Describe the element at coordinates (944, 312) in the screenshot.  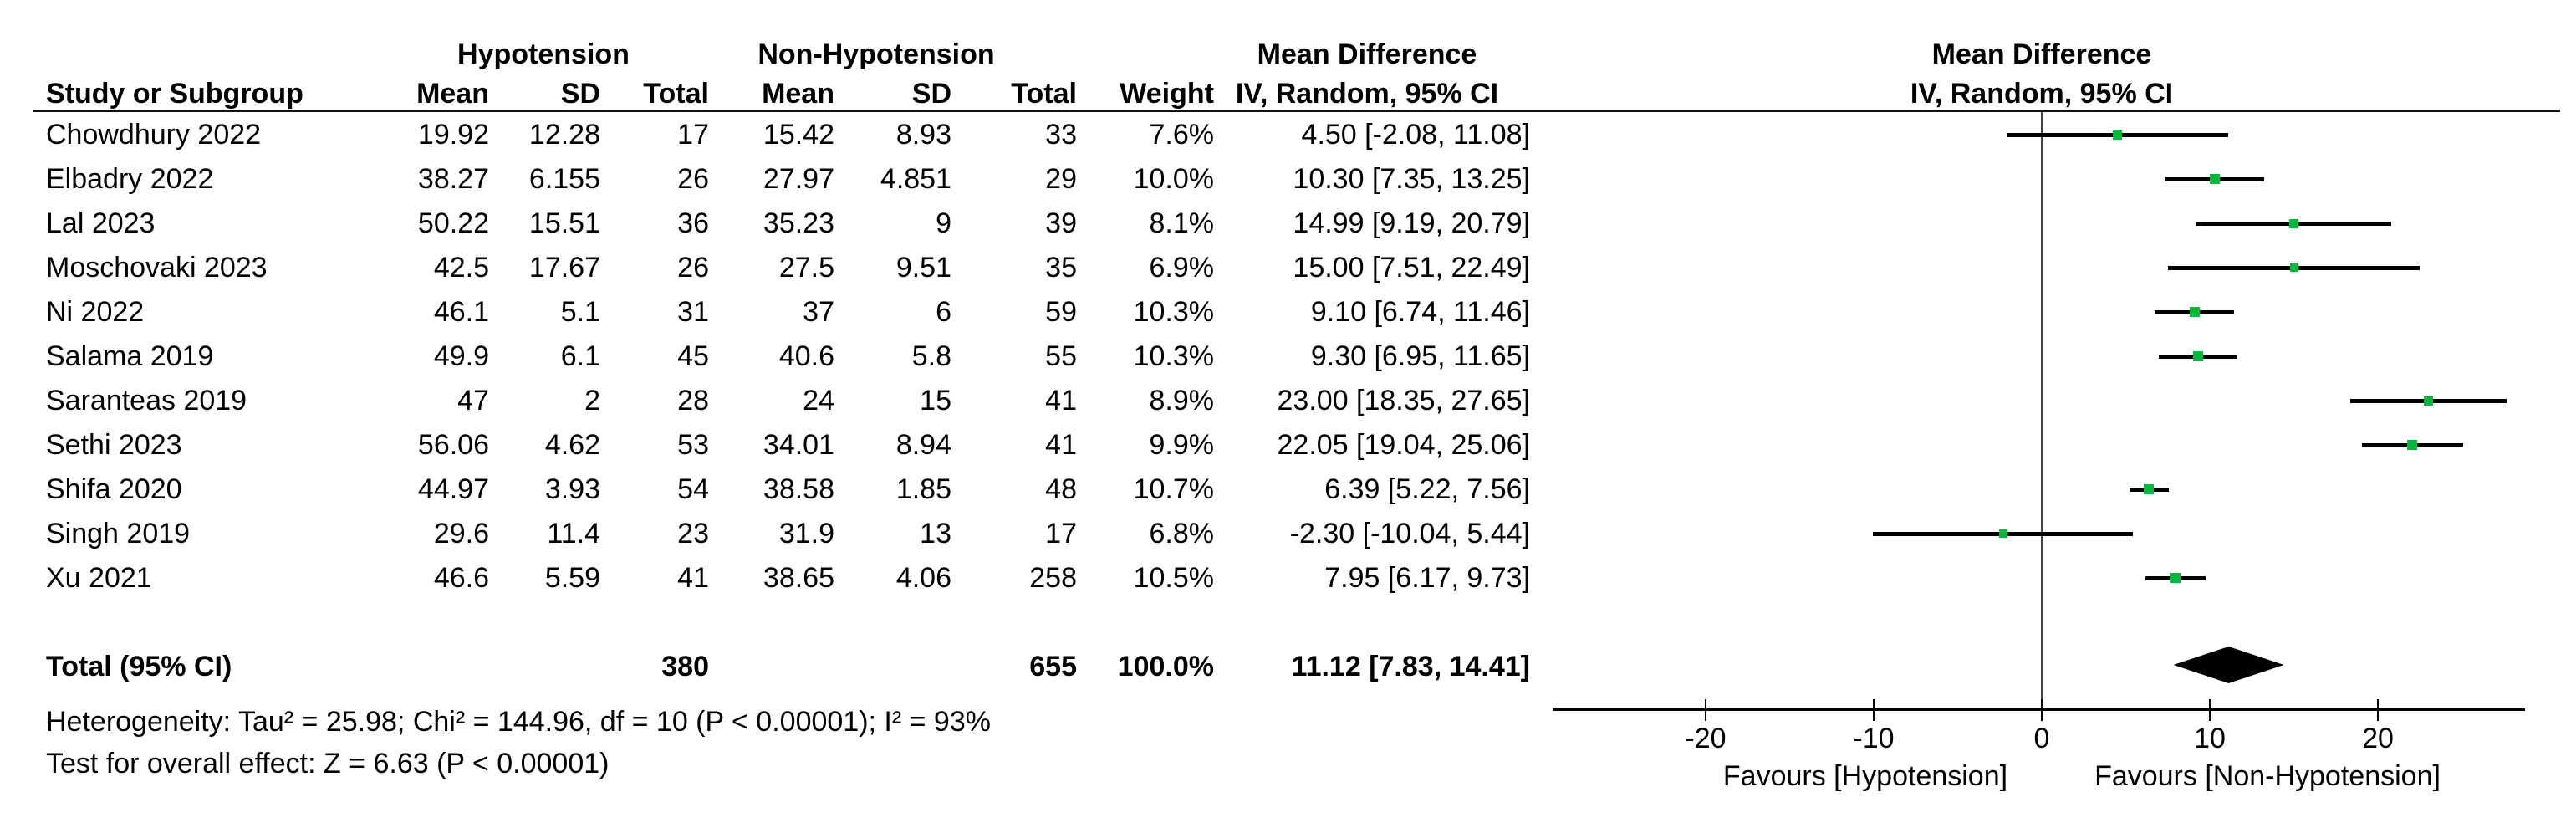
I see `cell-sd2: 6` at that location.